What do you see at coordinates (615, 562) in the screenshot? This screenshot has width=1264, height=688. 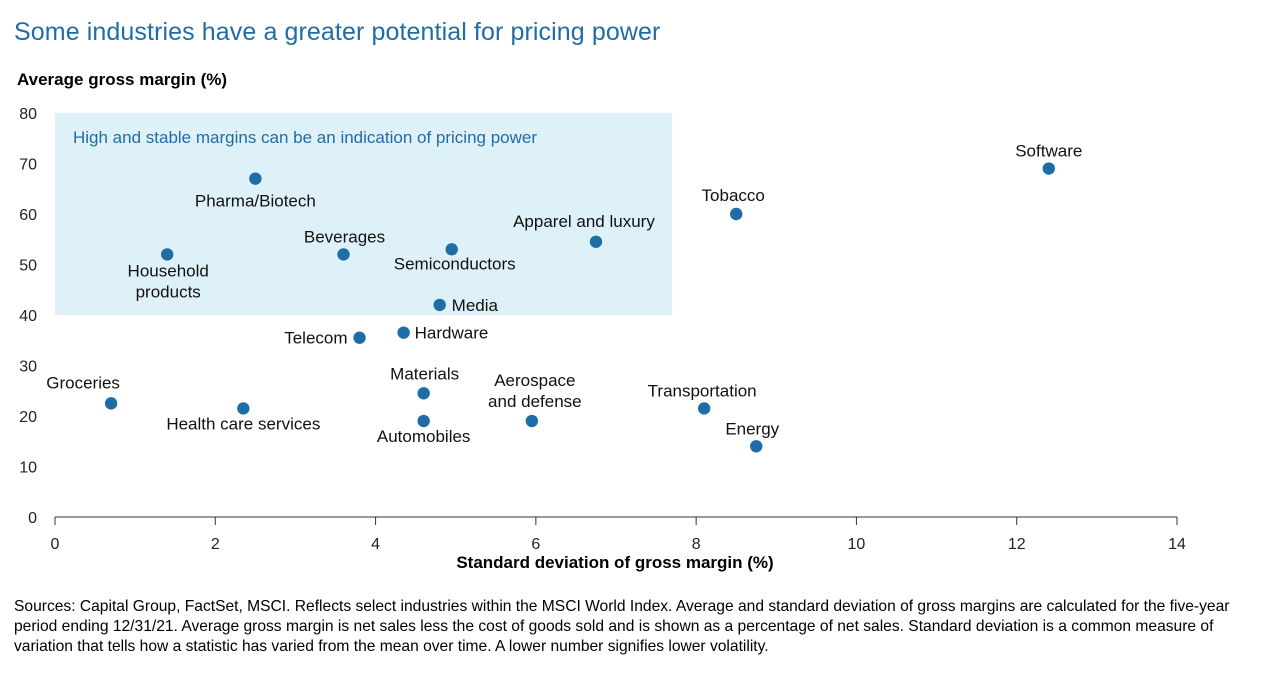 I see `x-axis-label: Standard deviation of gross margin (%)` at bounding box center [615, 562].